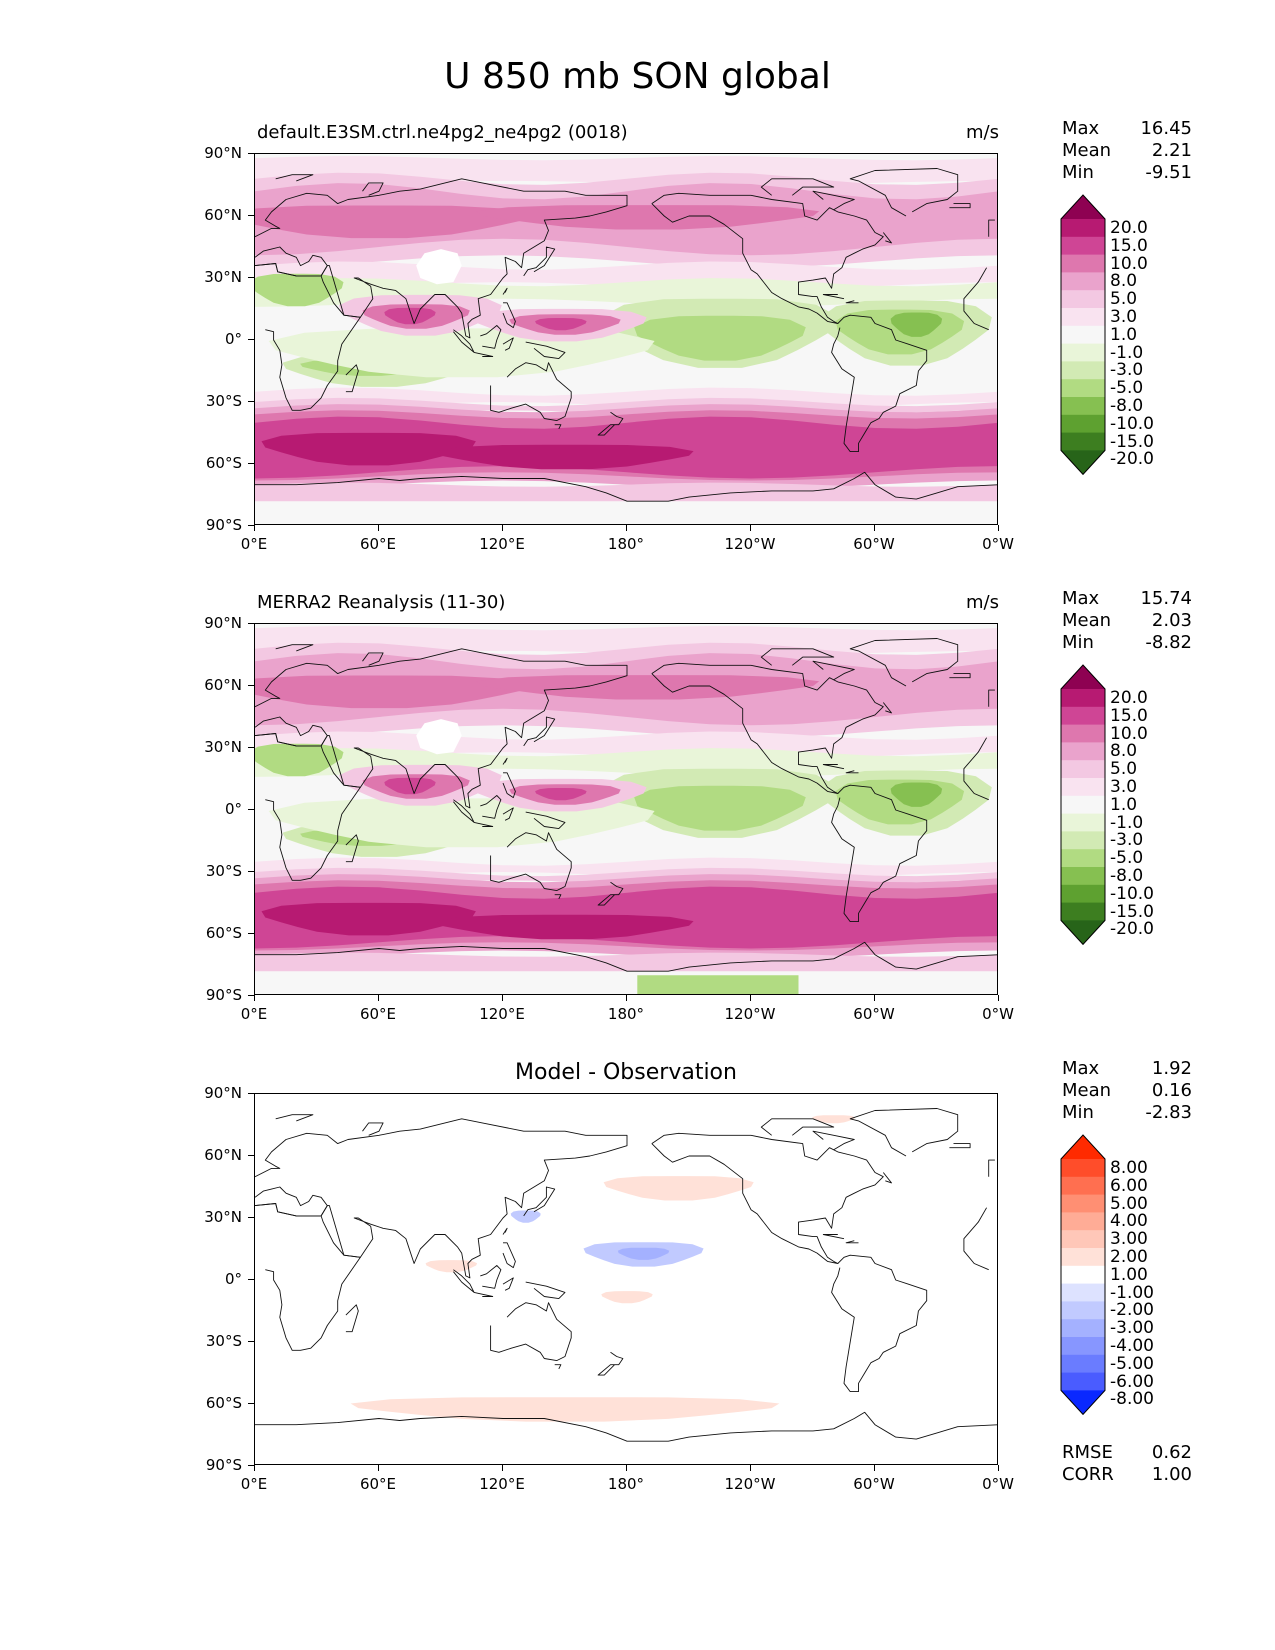 The image size is (1275, 1650). What do you see at coordinates (378, 544) in the screenshot?
I see `longitude-tick-label: 60°E` at bounding box center [378, 544].